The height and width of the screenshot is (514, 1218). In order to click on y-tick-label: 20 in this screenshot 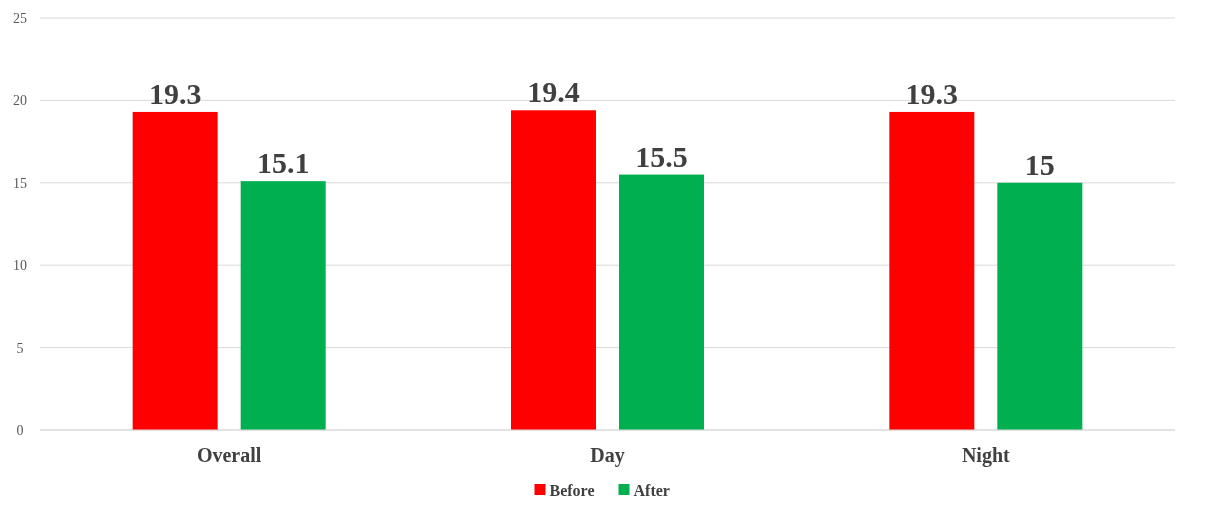, I will do `click(20, 101)`.